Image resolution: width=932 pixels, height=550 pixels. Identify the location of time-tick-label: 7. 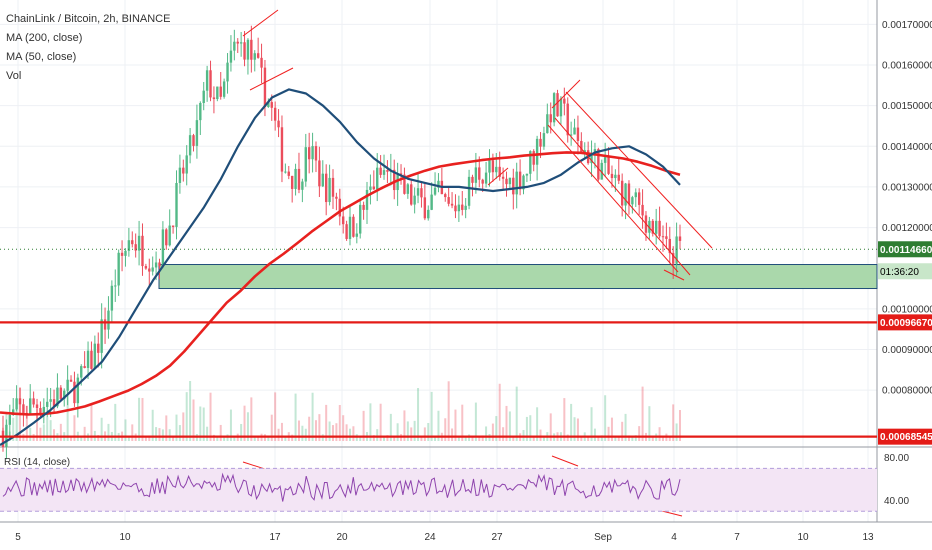
(737, 537).